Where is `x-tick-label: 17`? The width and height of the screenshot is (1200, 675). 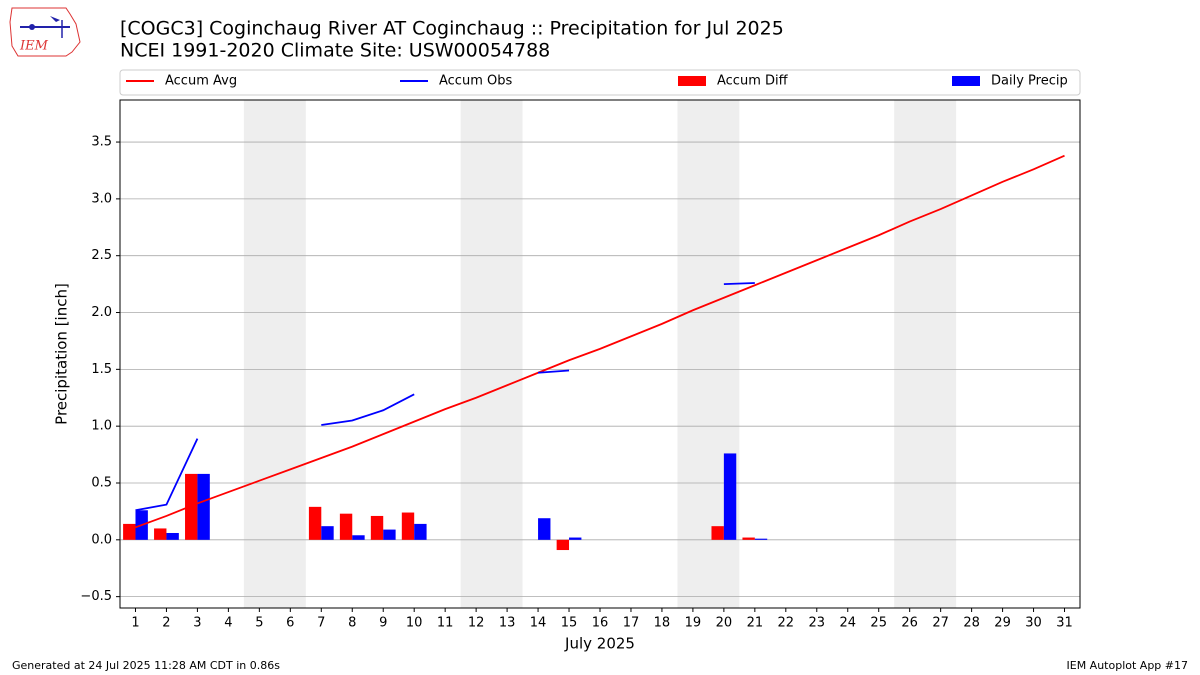 x-tick-label: 17 is located at coordinates (631, 623).